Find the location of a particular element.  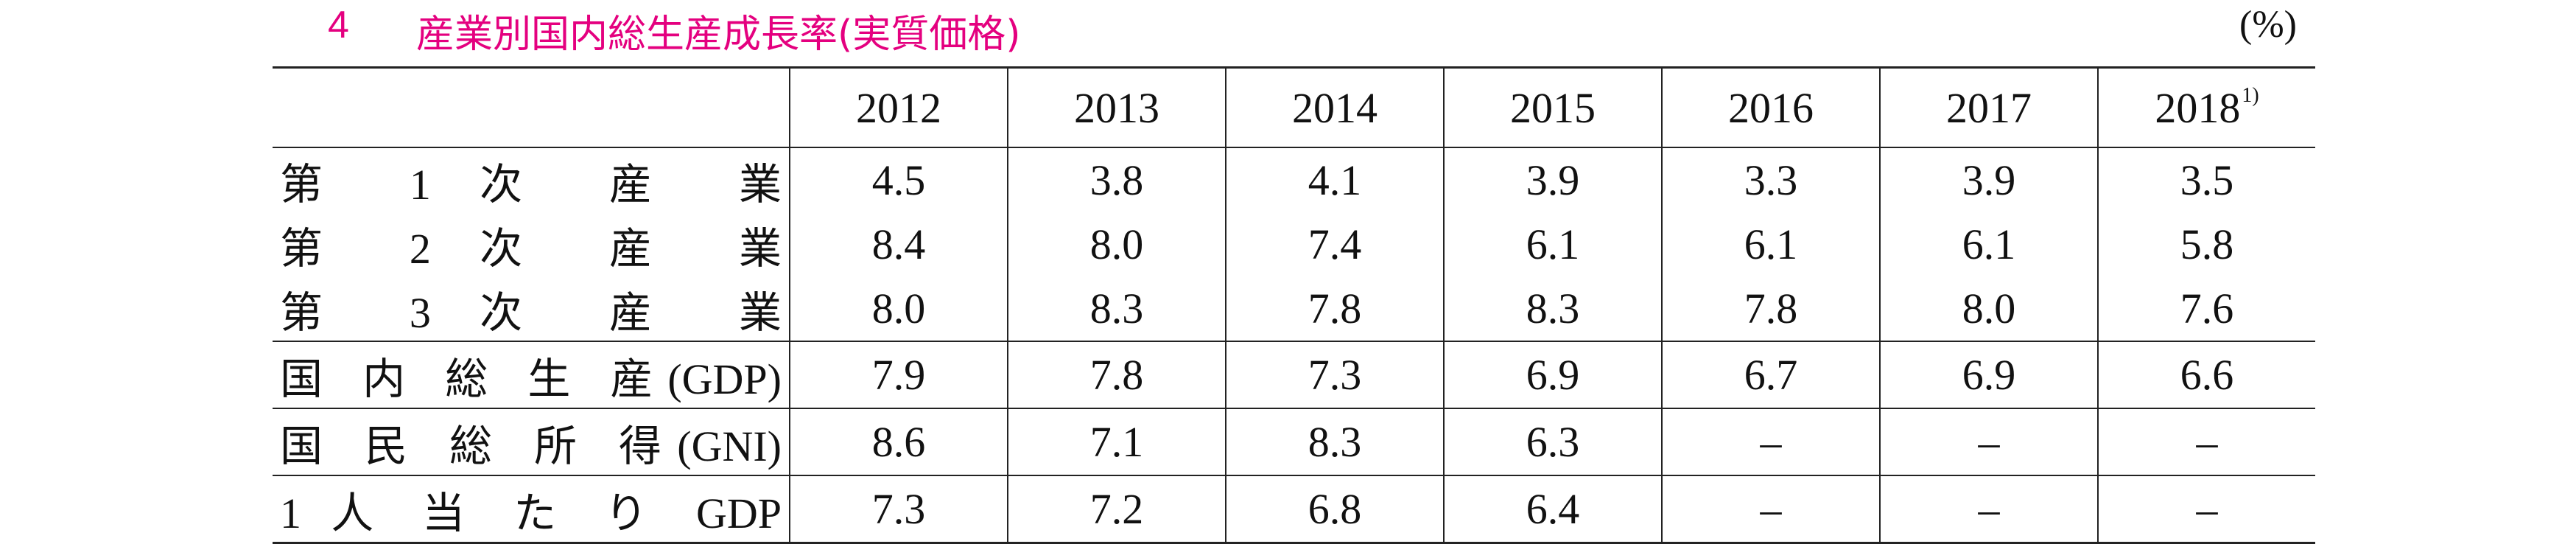

year: 2017 is located at coordinates (1989, 107).